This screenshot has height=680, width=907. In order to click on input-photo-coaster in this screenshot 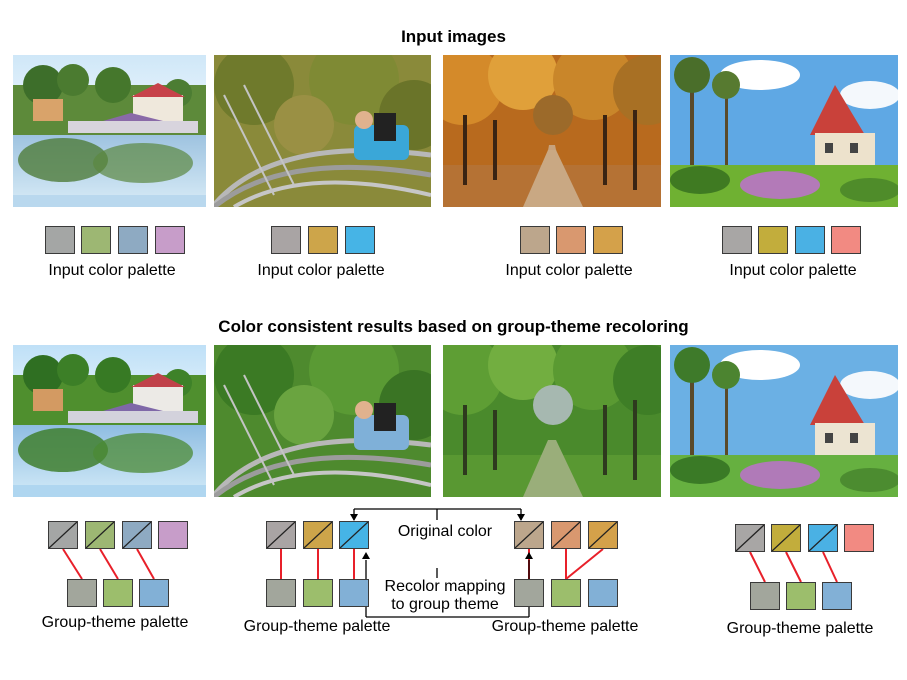, I will do `click(322, 131)`.